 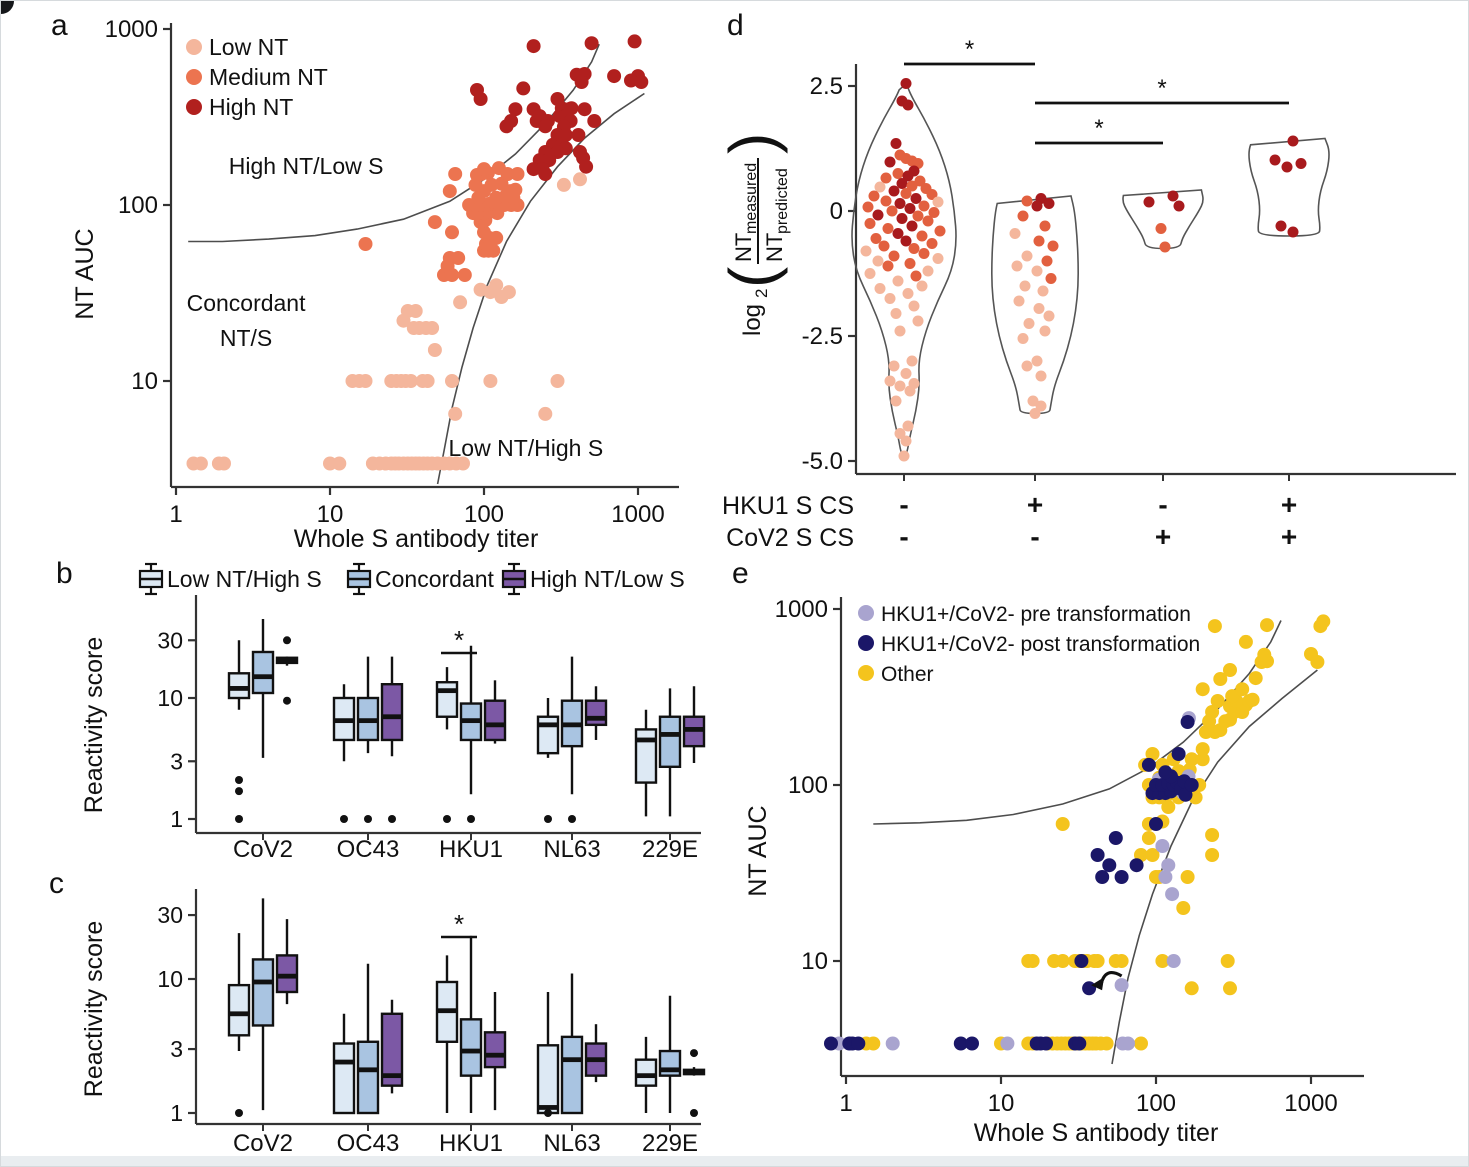 I want to click on svg-text: 0, so click(x=836, y=211).